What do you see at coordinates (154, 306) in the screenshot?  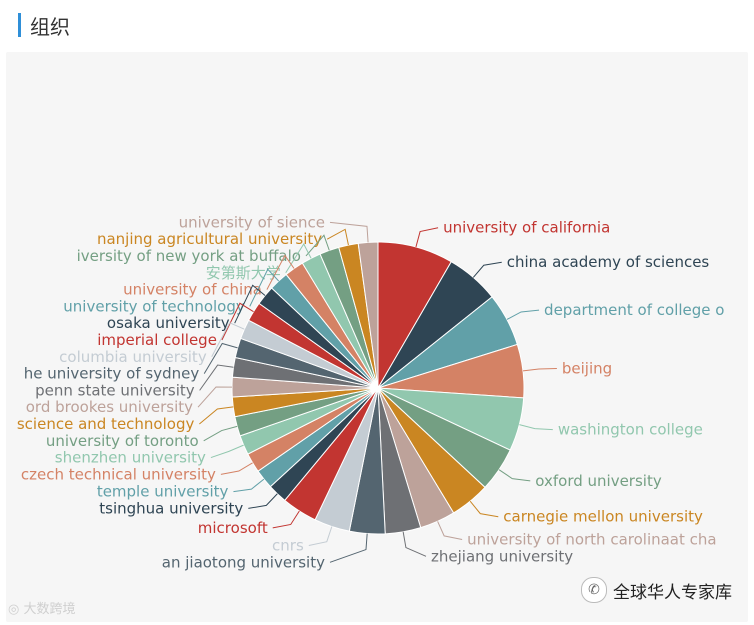 I see `pie-label: university of technology` at bounding box center [154, 306].